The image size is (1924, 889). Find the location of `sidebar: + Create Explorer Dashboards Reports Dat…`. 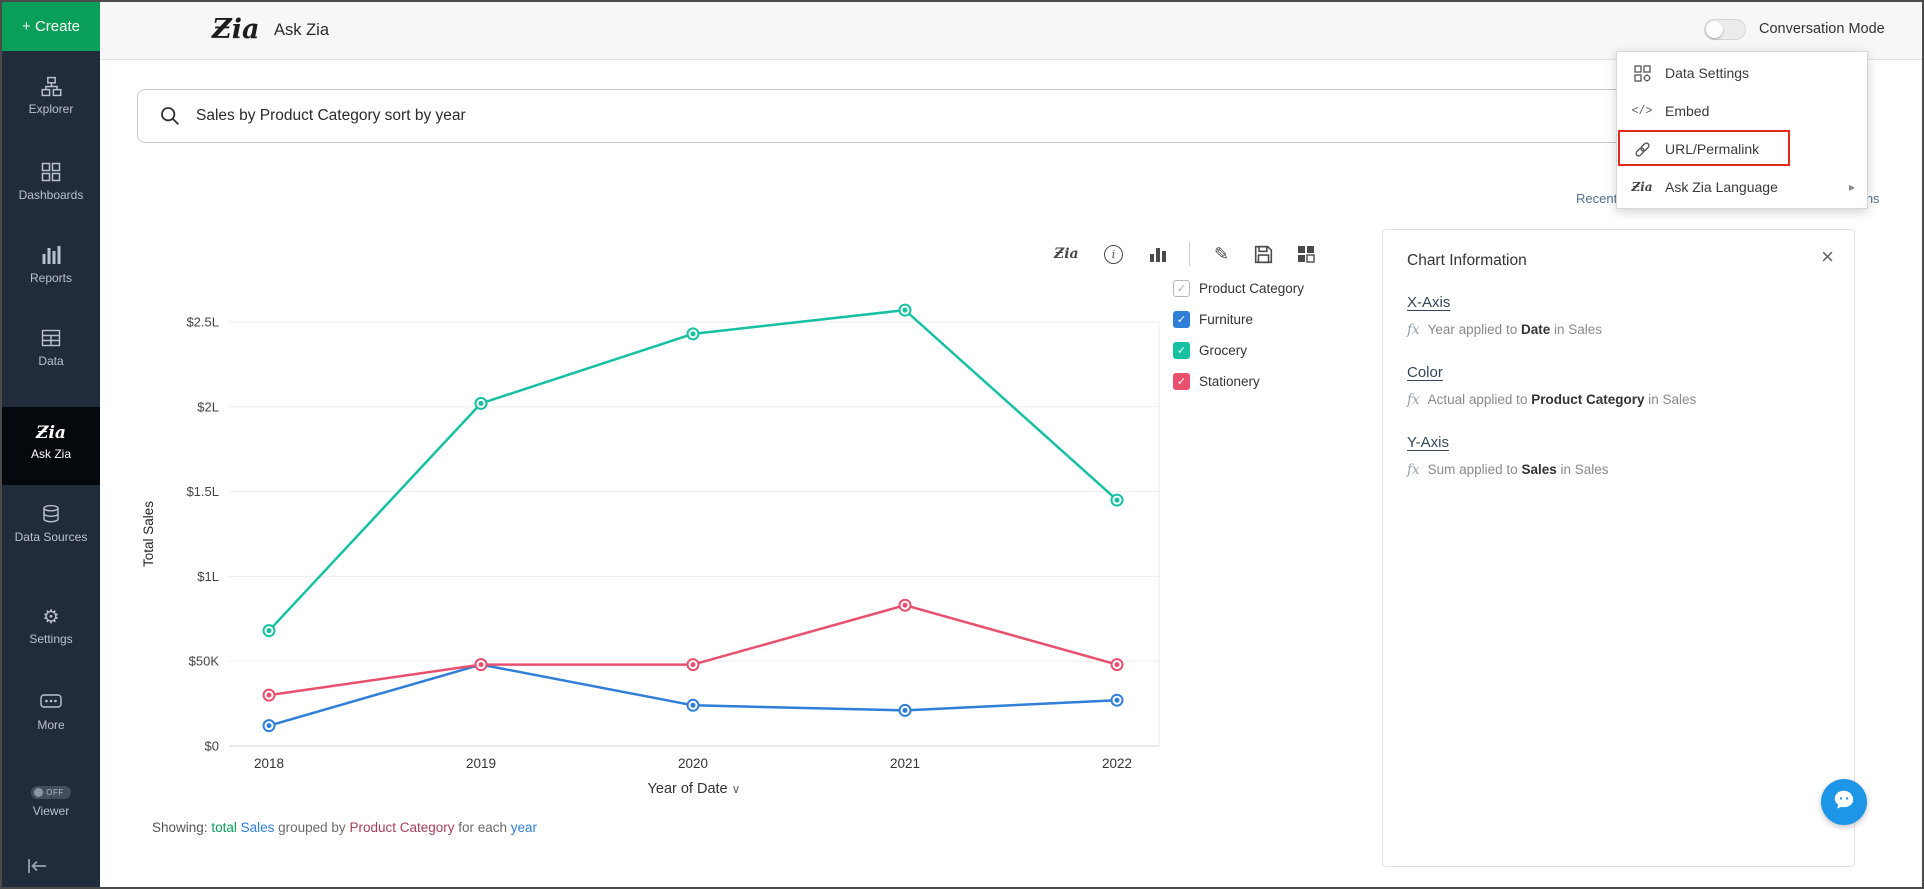

sidebar: + Create Explorer Dashboards Reports Dat… is located at coordinates (51, 444).